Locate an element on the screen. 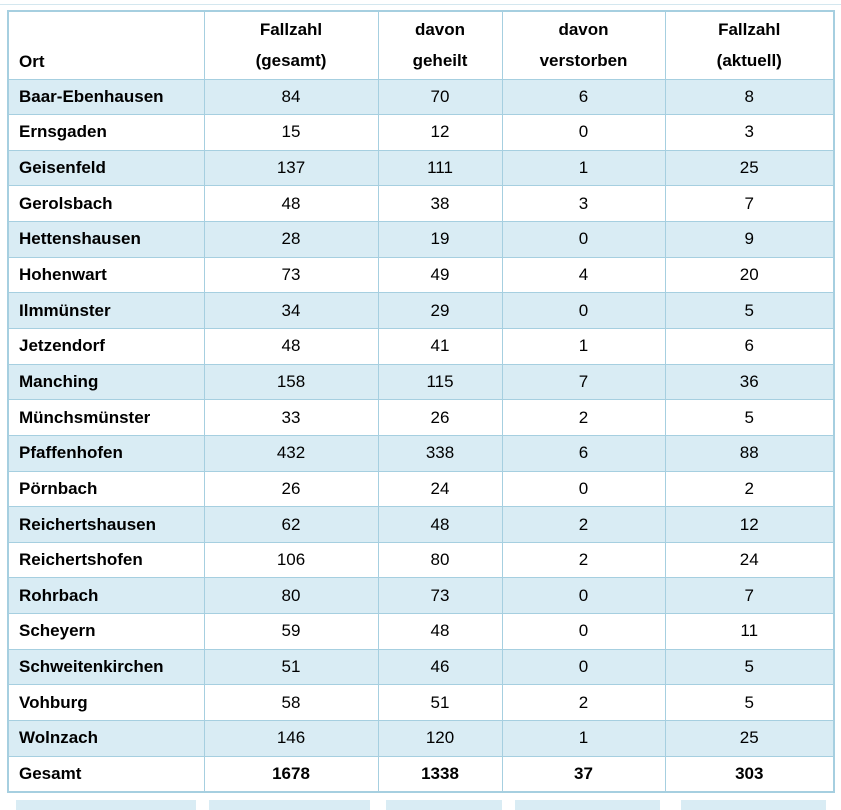 The image size is (841, 810). cell-gesamt: 106 is located at coordinates (291, 560).